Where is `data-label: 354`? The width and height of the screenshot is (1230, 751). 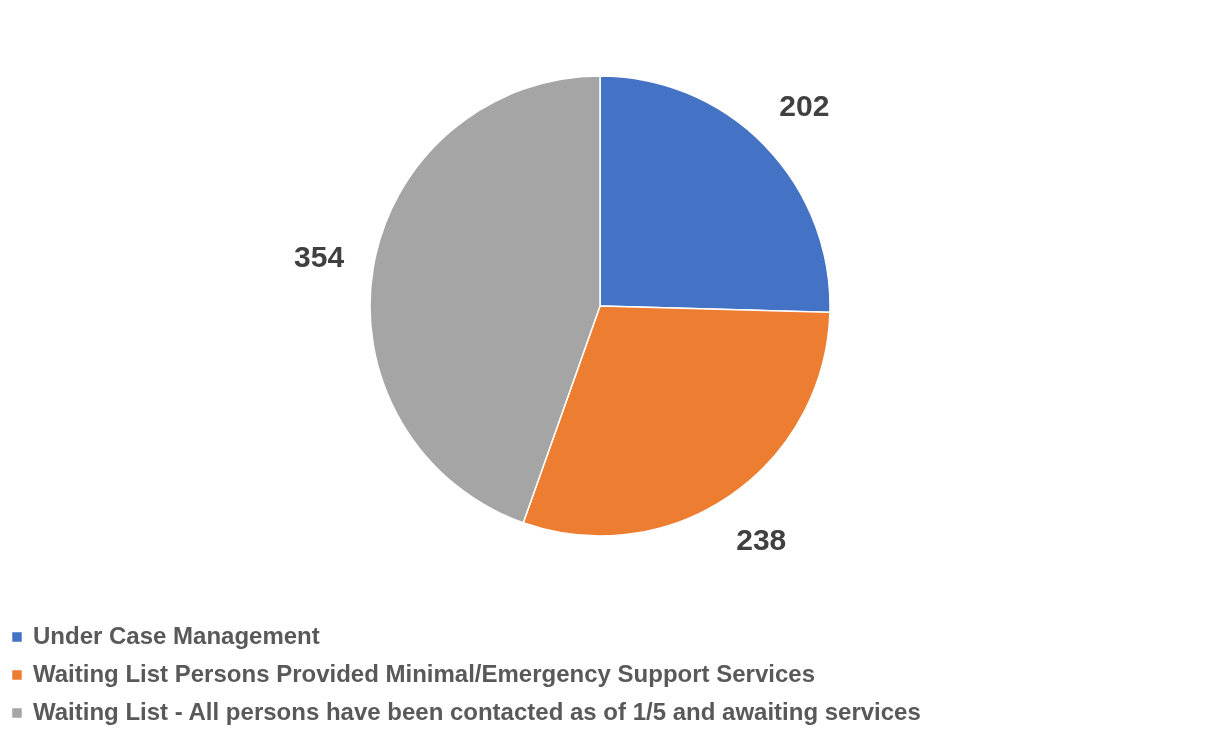 data-label: 354 is located at coordinates (319, 256).